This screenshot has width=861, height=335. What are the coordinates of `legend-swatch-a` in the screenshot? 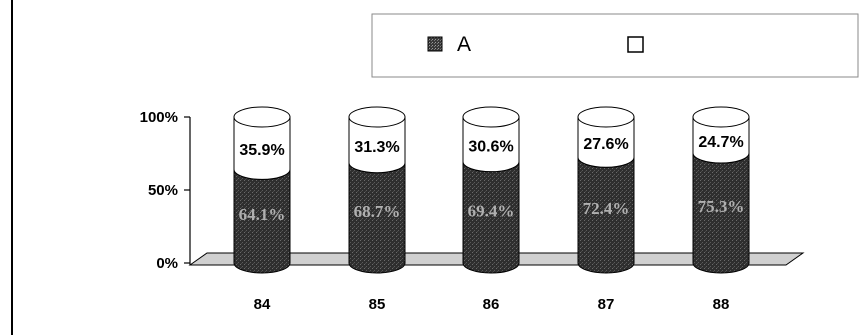 It's located at (435, 44).